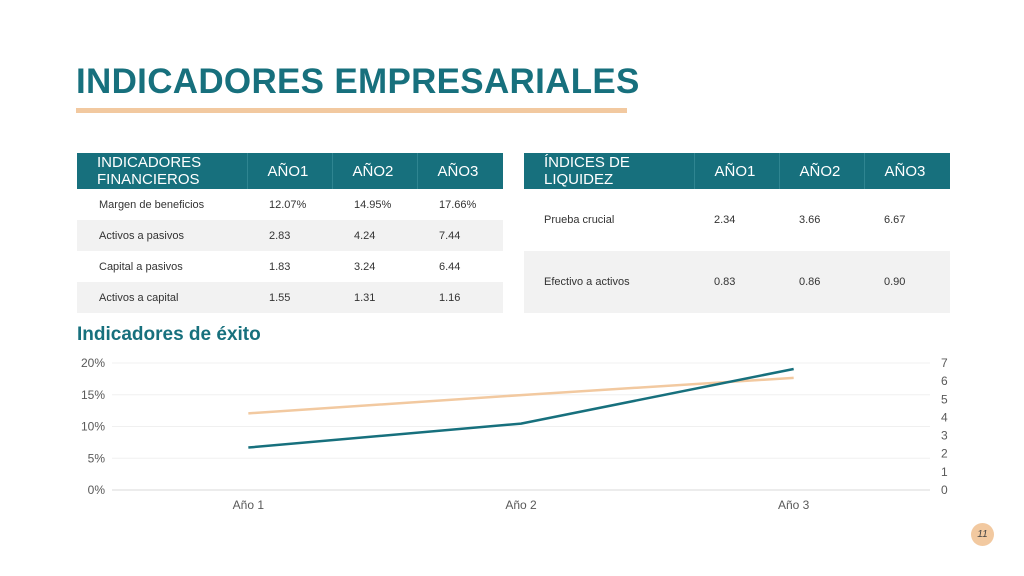 The image size is (1024, 576). Describe the element at coordinates (794, 505) in the screenshot. I see `x-tick-label: Año 3` at that location.